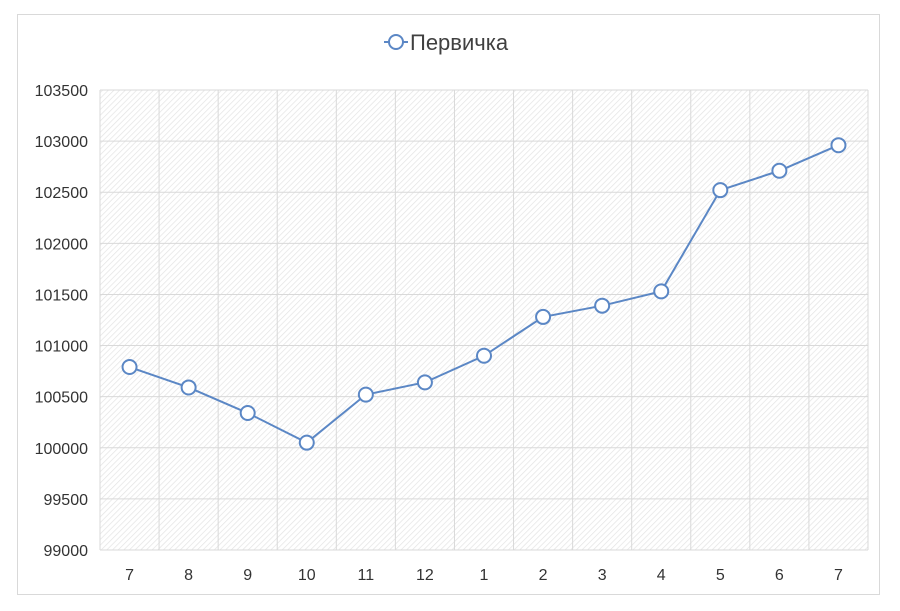 This screenshot has width=900, height=611. What do you see at coordinates (188, 575) in the screenshot?
I see `x-tick-label: 8` at bounding box center [188, 575].